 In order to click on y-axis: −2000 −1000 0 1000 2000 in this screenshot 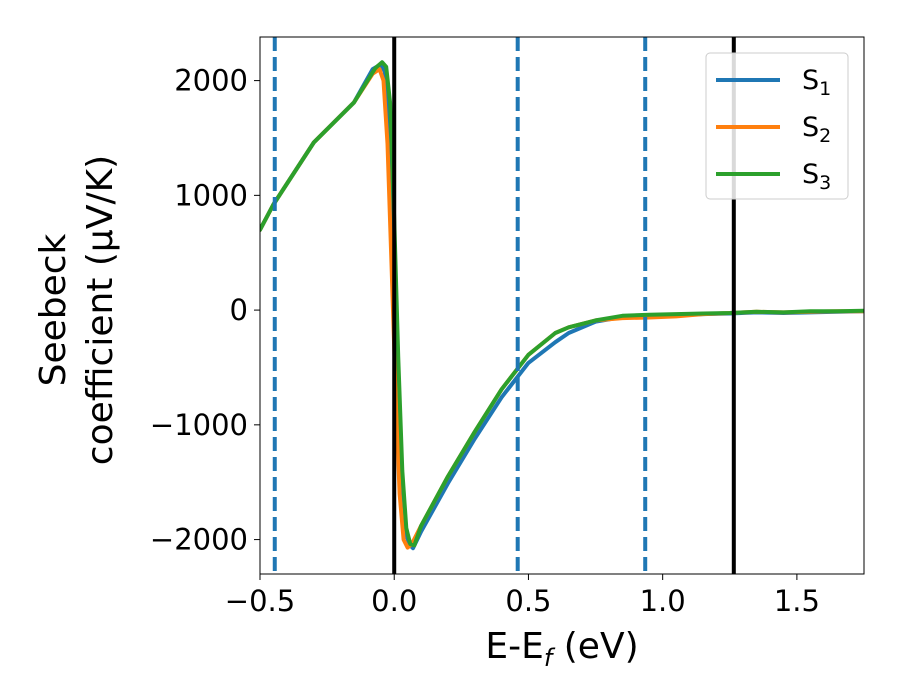, I will do `click(205, 310)`.